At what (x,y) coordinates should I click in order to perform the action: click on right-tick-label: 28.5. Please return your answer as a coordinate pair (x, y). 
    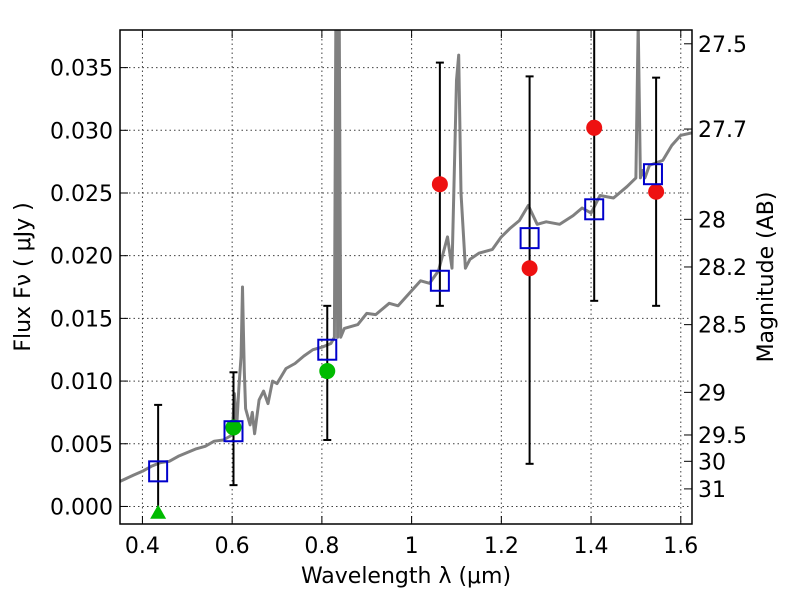
    Looking at the image, I should click on (722, 326).